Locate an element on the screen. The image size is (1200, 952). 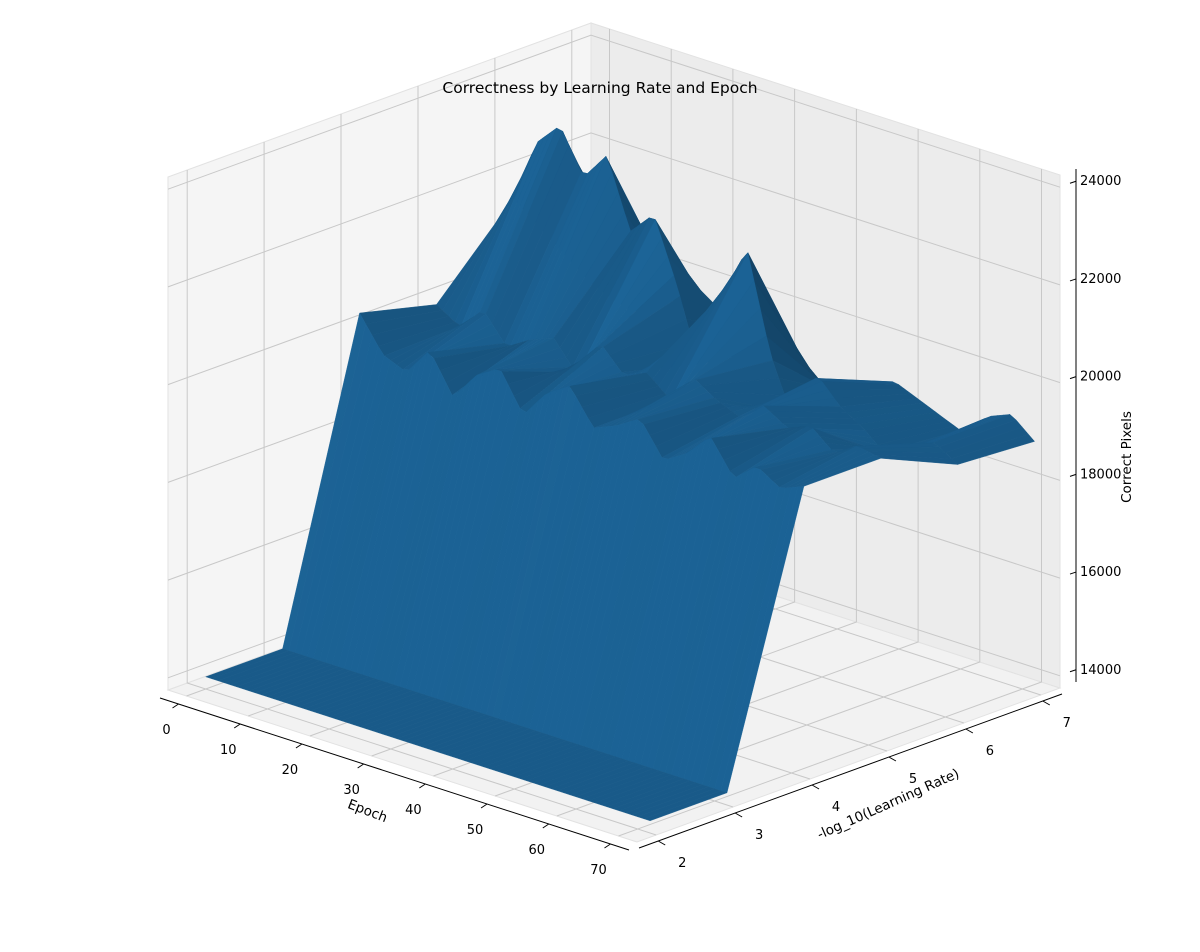
y-tick-label: 4 is located at coordinates (836, 807).